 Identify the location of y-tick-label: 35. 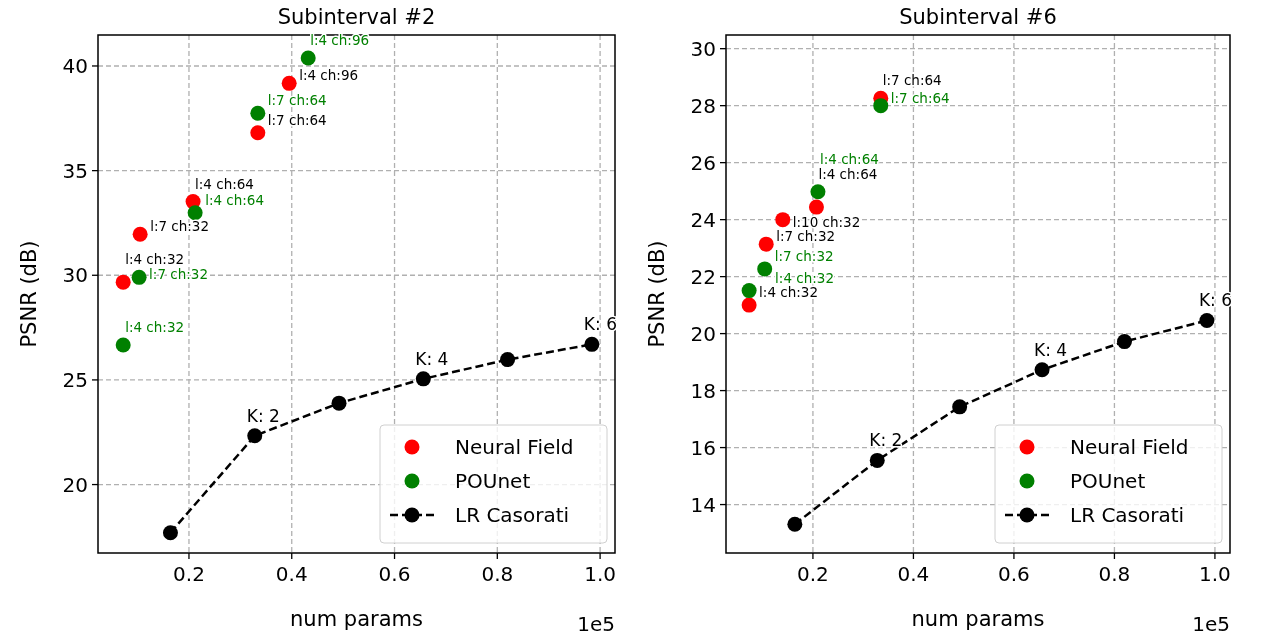
(75, 170).